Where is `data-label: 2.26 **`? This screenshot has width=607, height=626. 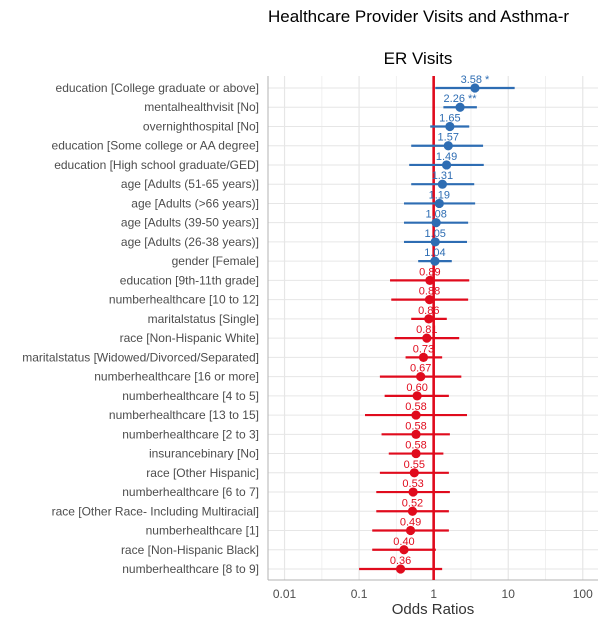 data-label: 2.26 ** is located at coordinates (461, 99).